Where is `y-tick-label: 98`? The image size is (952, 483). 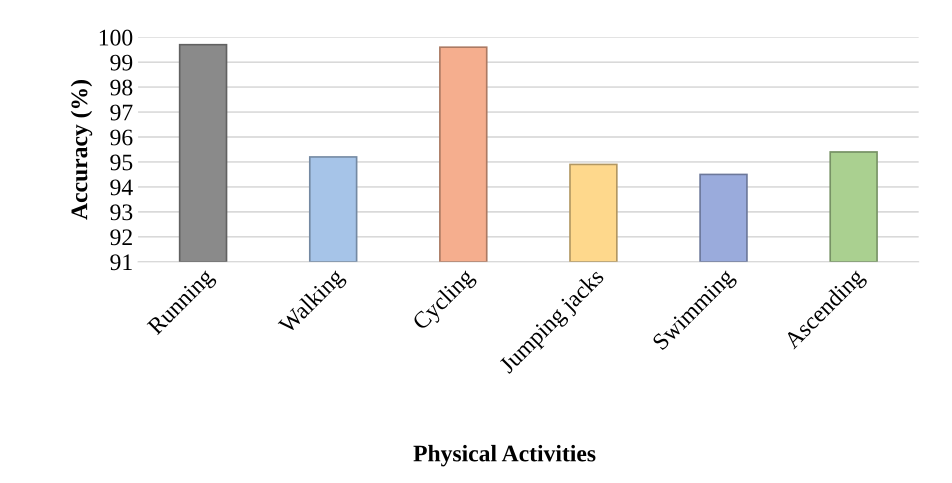 y-tick-label: 98 is located at coordinates (121, 88).